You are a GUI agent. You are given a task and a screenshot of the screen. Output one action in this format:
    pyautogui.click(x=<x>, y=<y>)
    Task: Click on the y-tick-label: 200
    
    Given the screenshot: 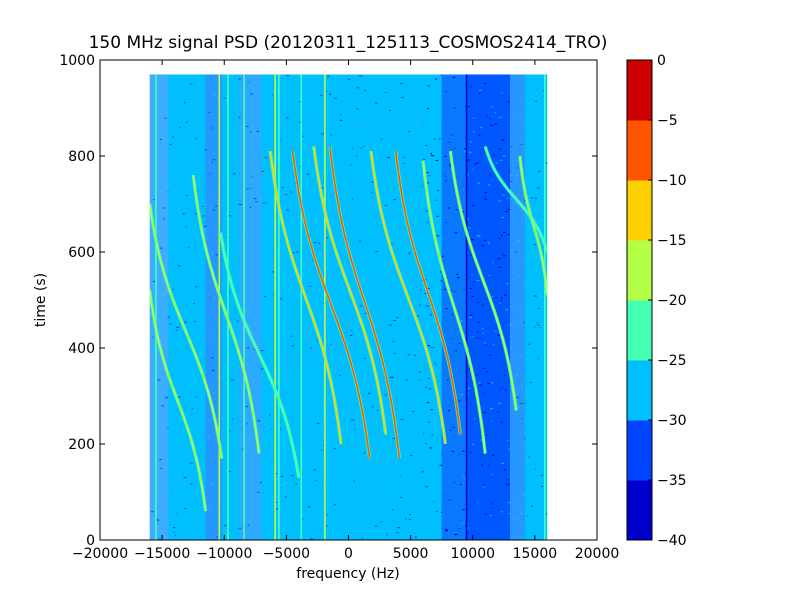 What is the action you would take?
    pyautogui.click(x=81, y=445)
    